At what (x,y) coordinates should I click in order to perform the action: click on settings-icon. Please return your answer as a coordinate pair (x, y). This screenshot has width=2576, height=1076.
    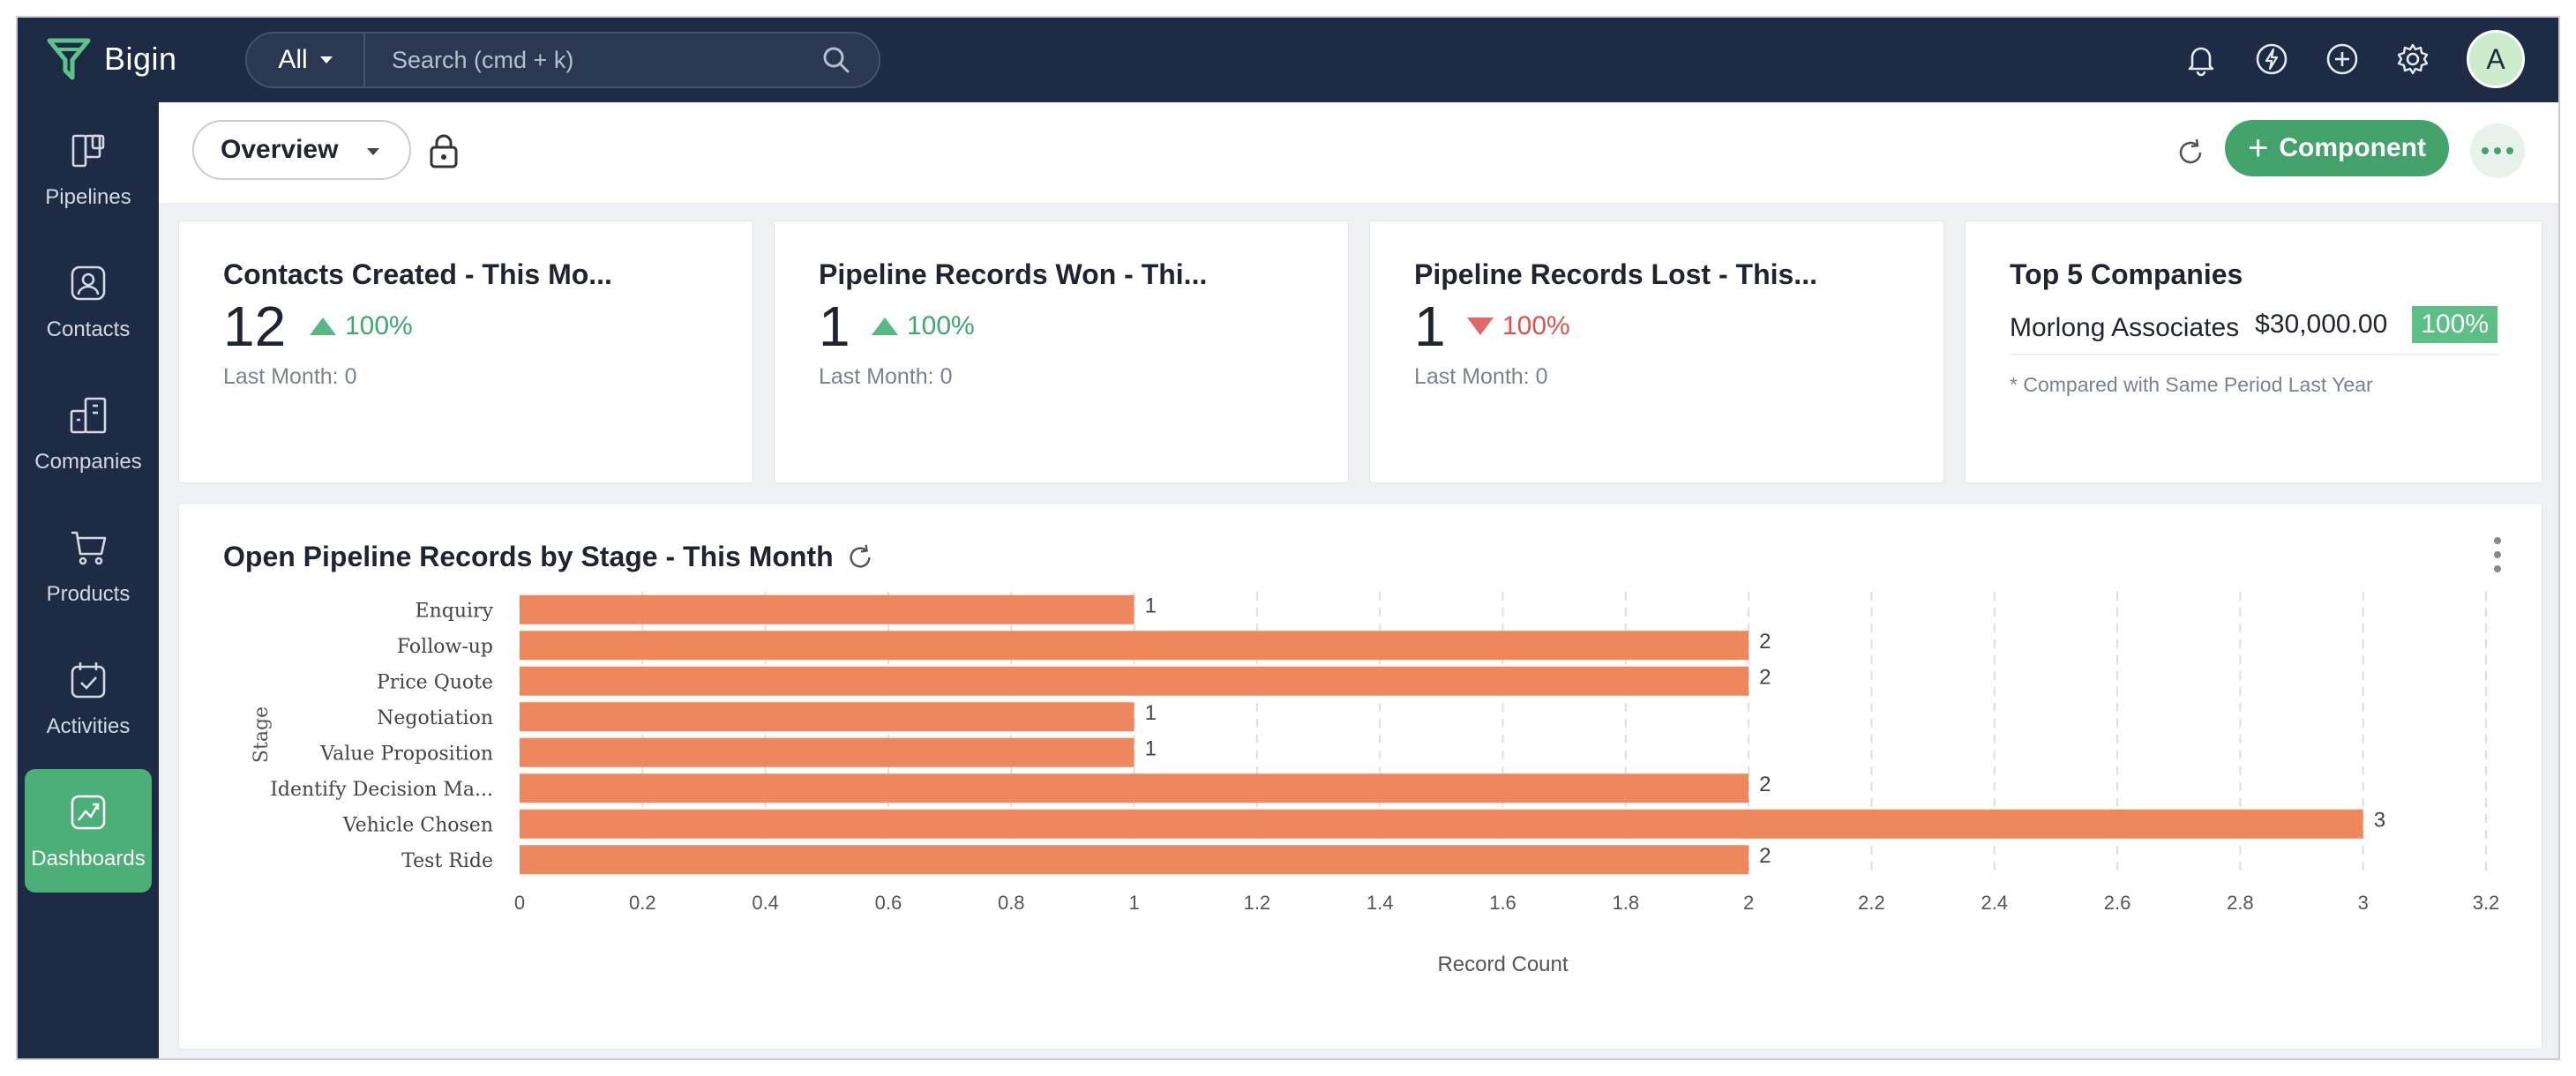
    Looking at the image, I should click on (2413, 59).